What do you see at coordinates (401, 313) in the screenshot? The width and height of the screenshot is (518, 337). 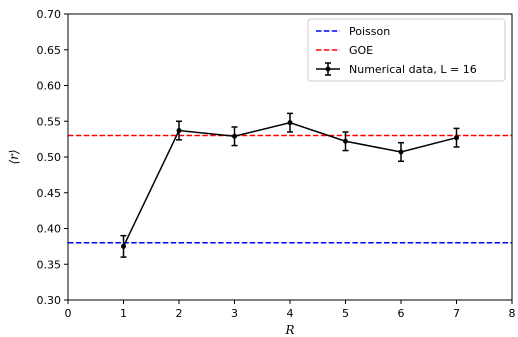 I see `x-tick-label: 6` at bounding box center [401, 313].